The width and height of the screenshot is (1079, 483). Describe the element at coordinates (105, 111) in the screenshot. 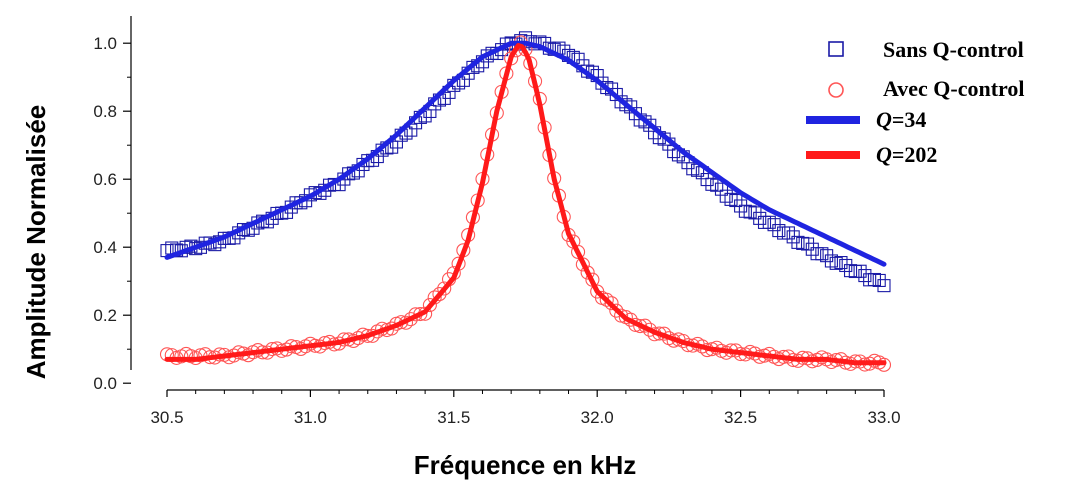

I see `y-tick-label: 0.8` at that location.